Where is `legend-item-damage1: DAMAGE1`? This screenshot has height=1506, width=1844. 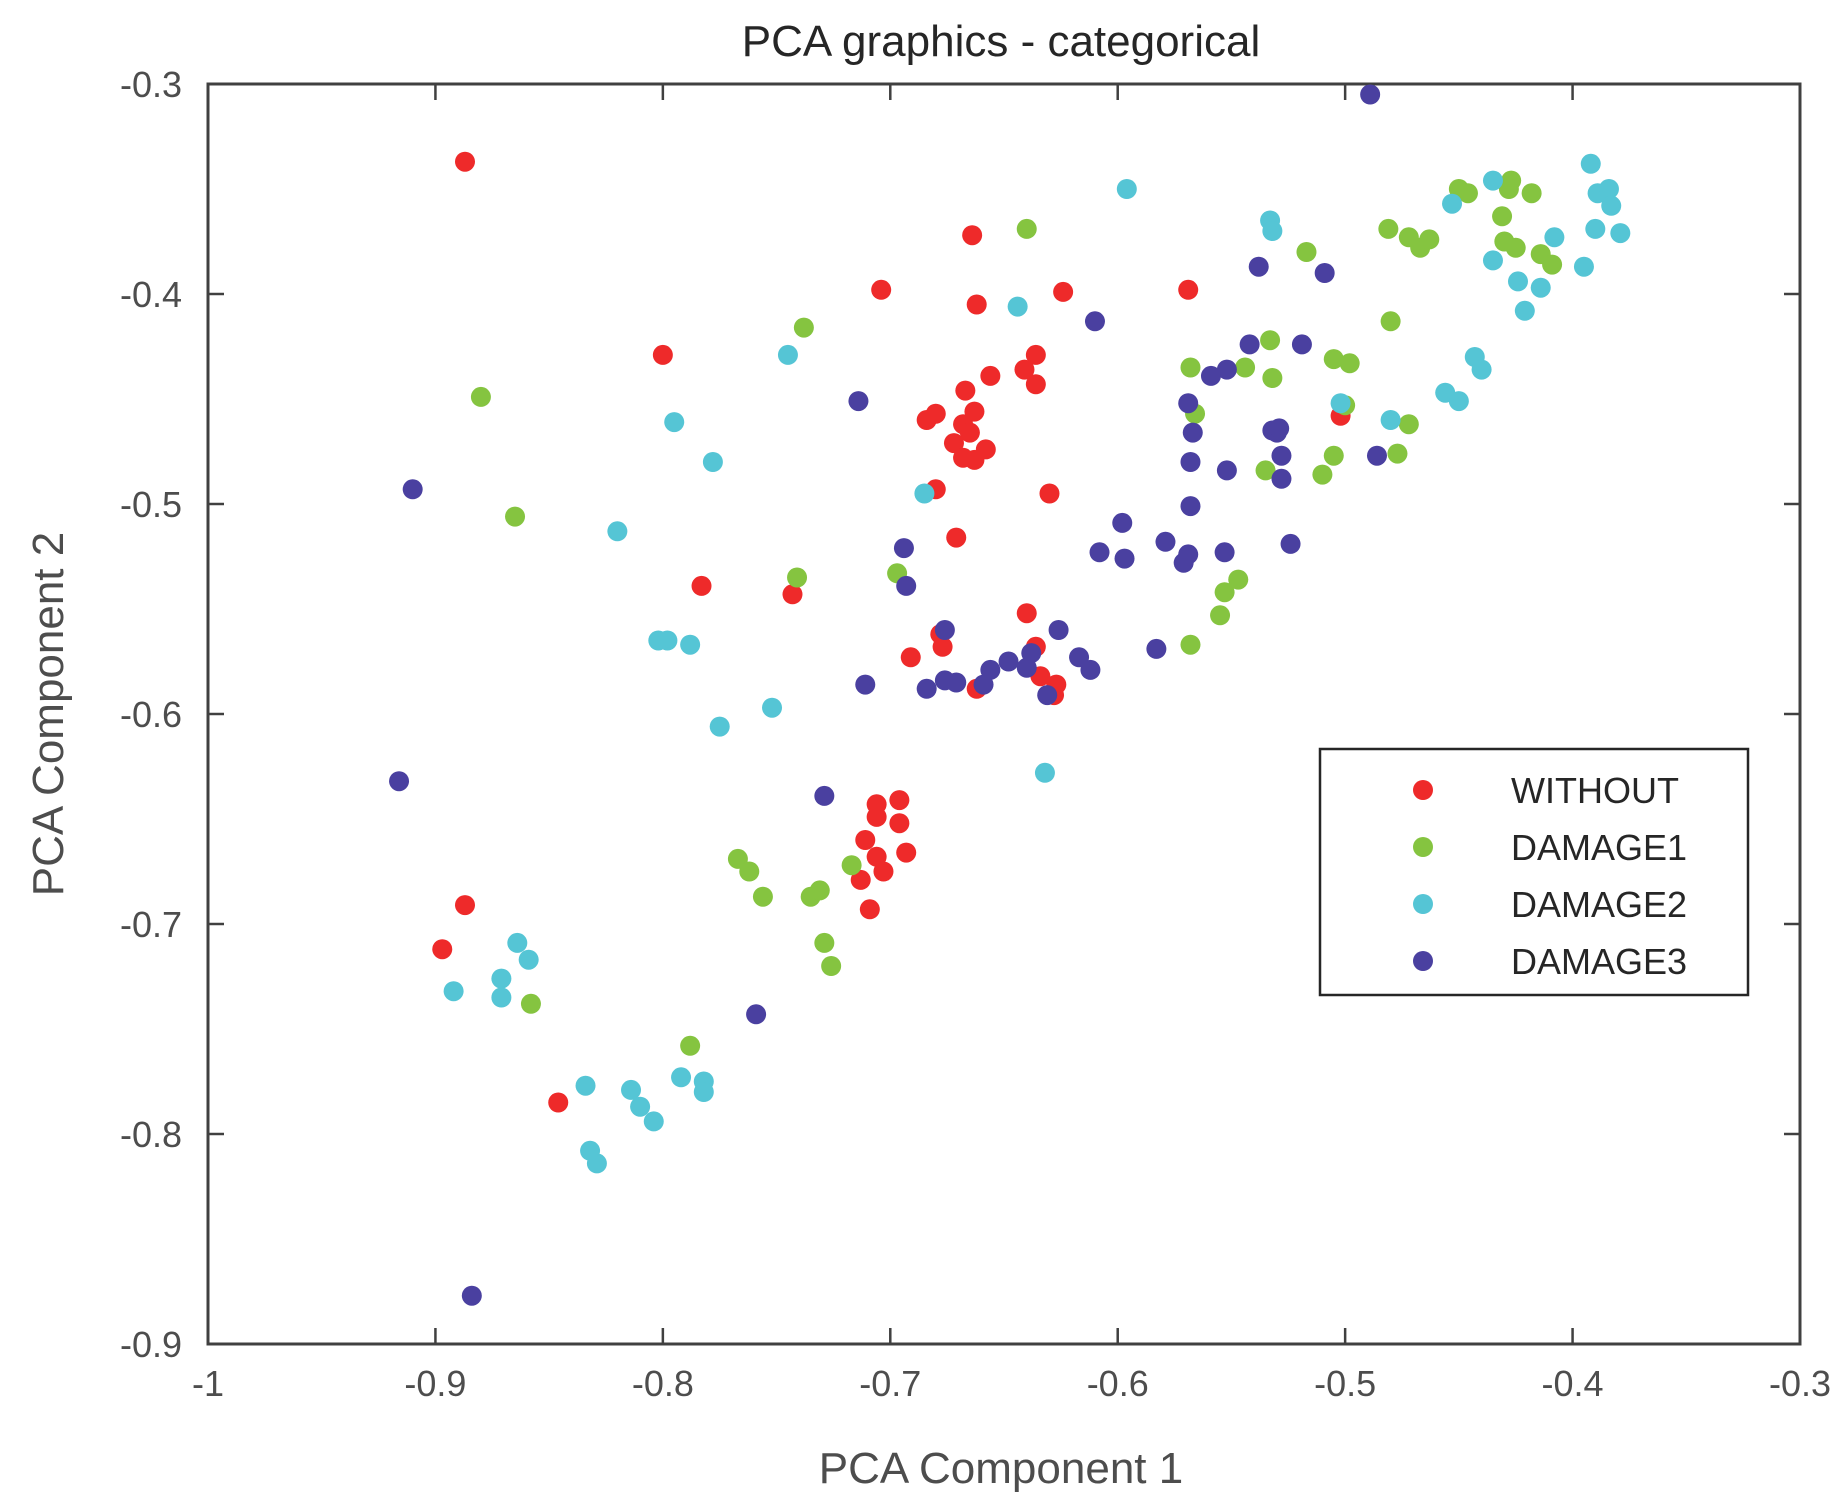 legend-item-damage1: DAMAGE1 is located at coordinates (1550, 847).